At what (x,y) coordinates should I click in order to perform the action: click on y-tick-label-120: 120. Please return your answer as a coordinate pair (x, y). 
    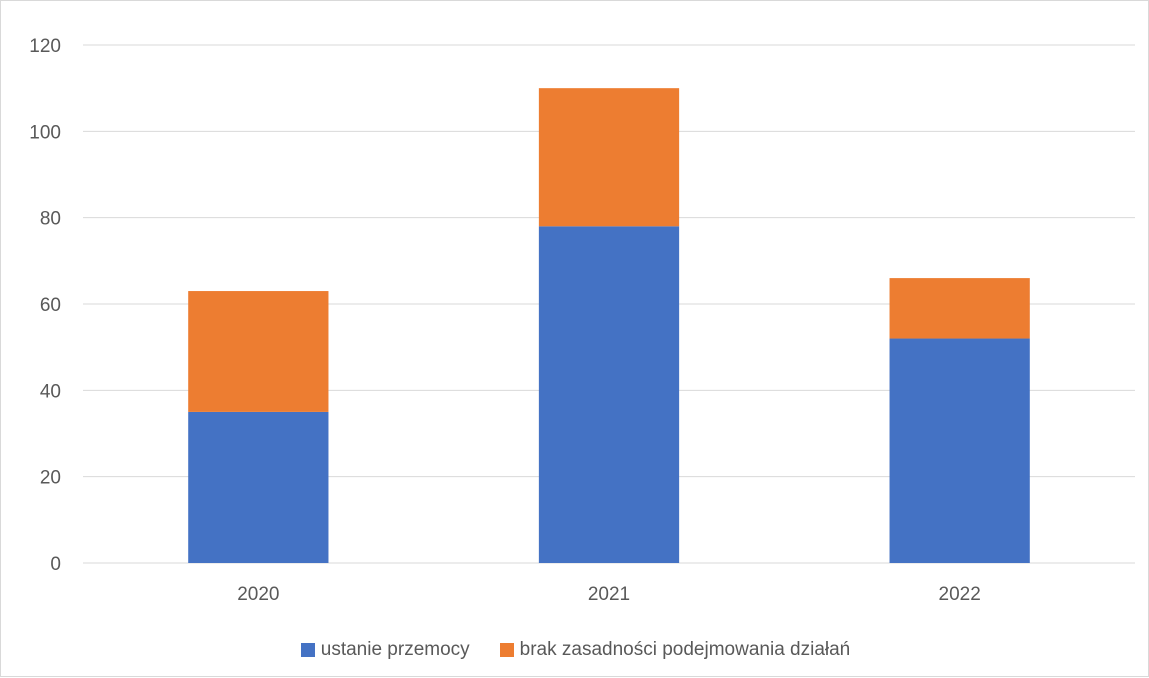
    Looking at the image, I should click on (45, 46).